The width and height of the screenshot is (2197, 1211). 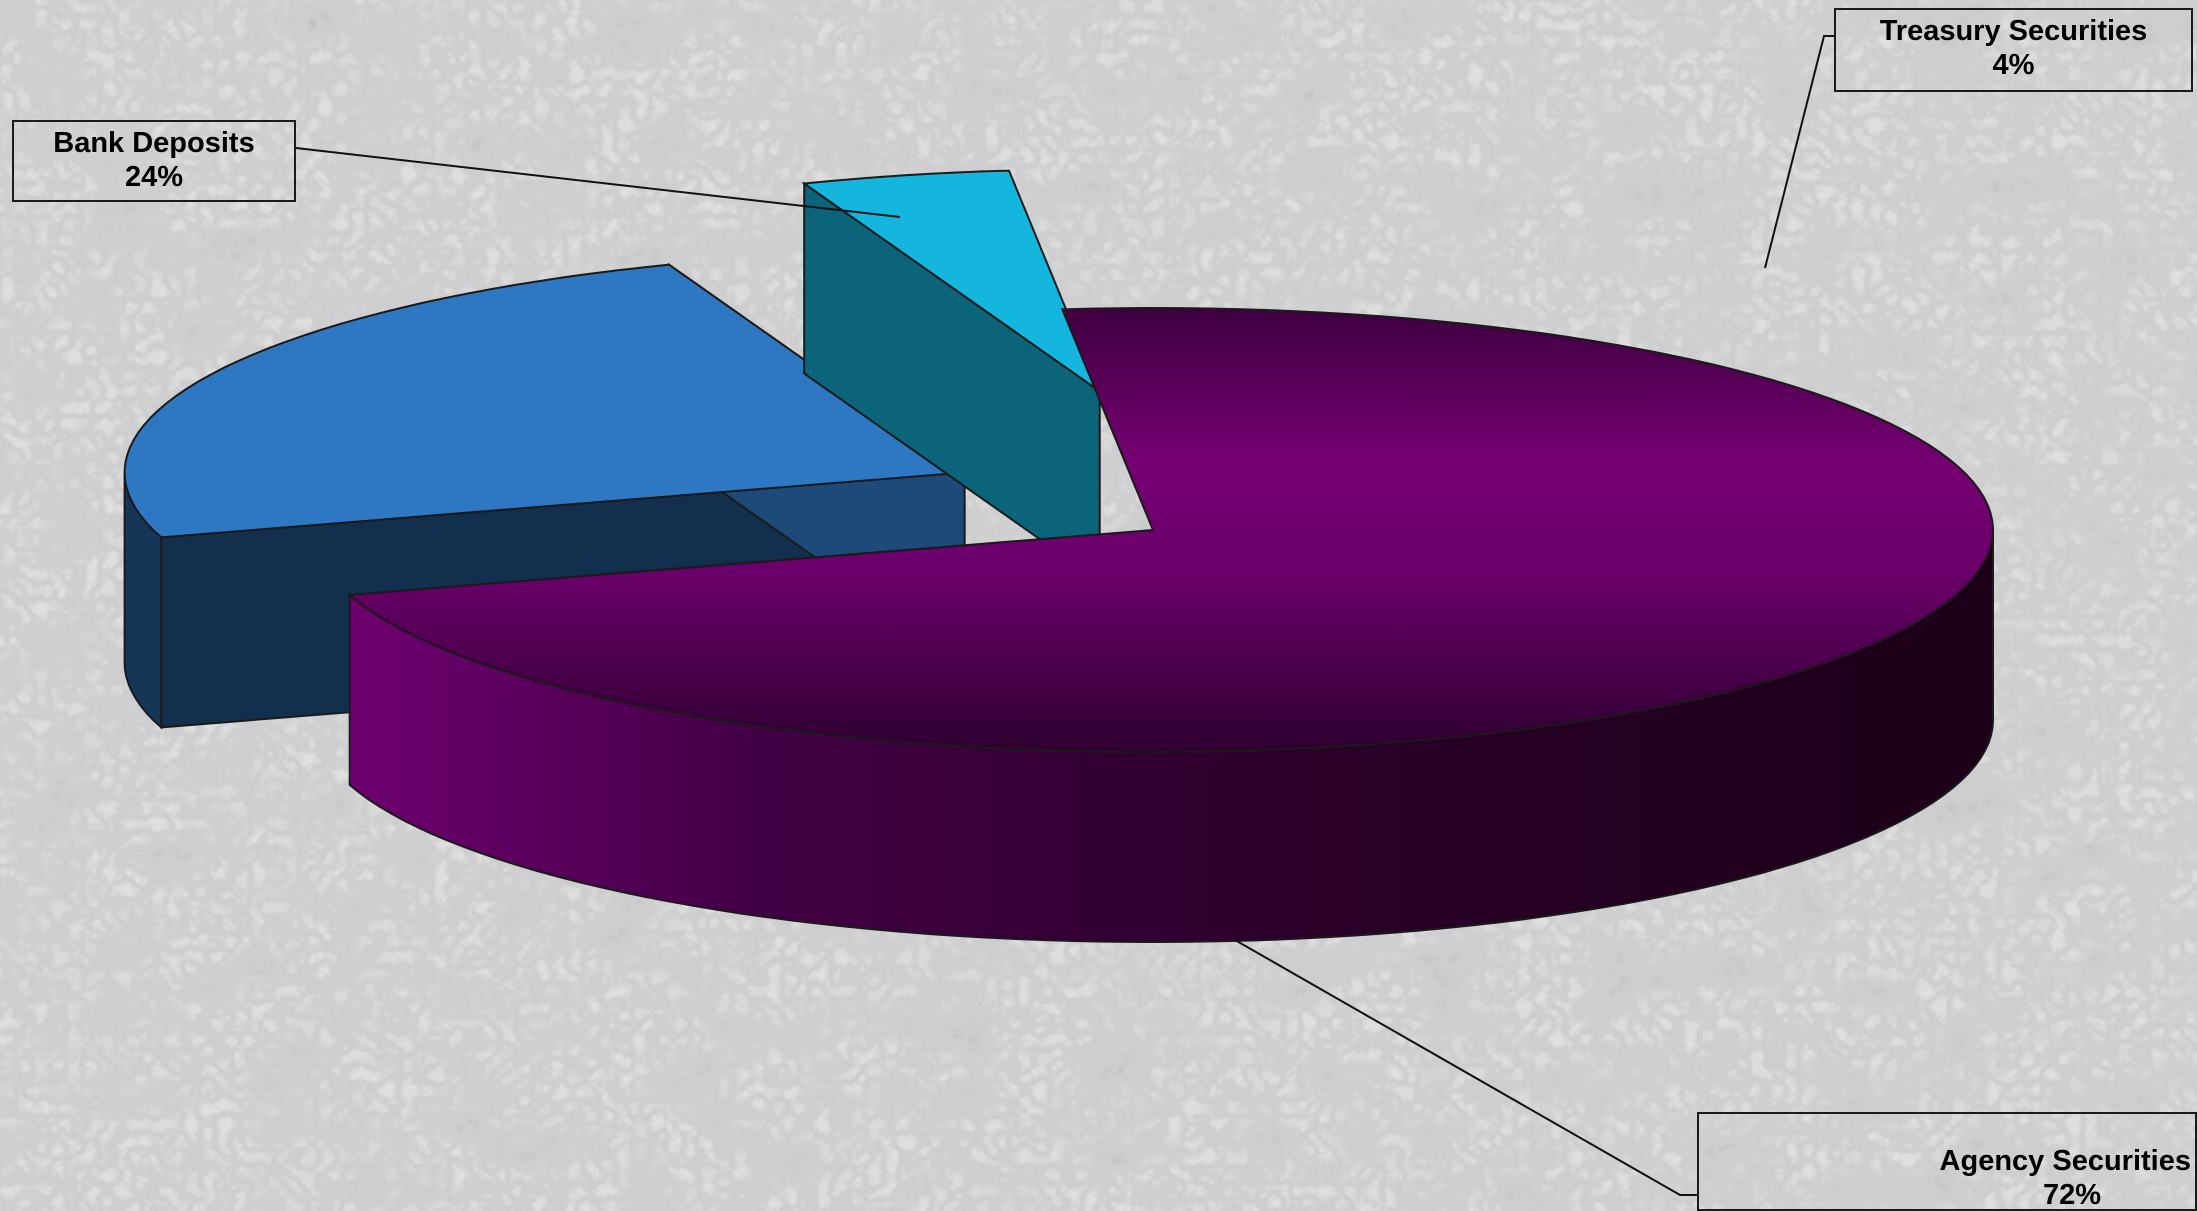 What do you see at coordinates (598, 182) in the screenshot?
I see `leader-line-bank-deposits` at bounding box center [598, 182].